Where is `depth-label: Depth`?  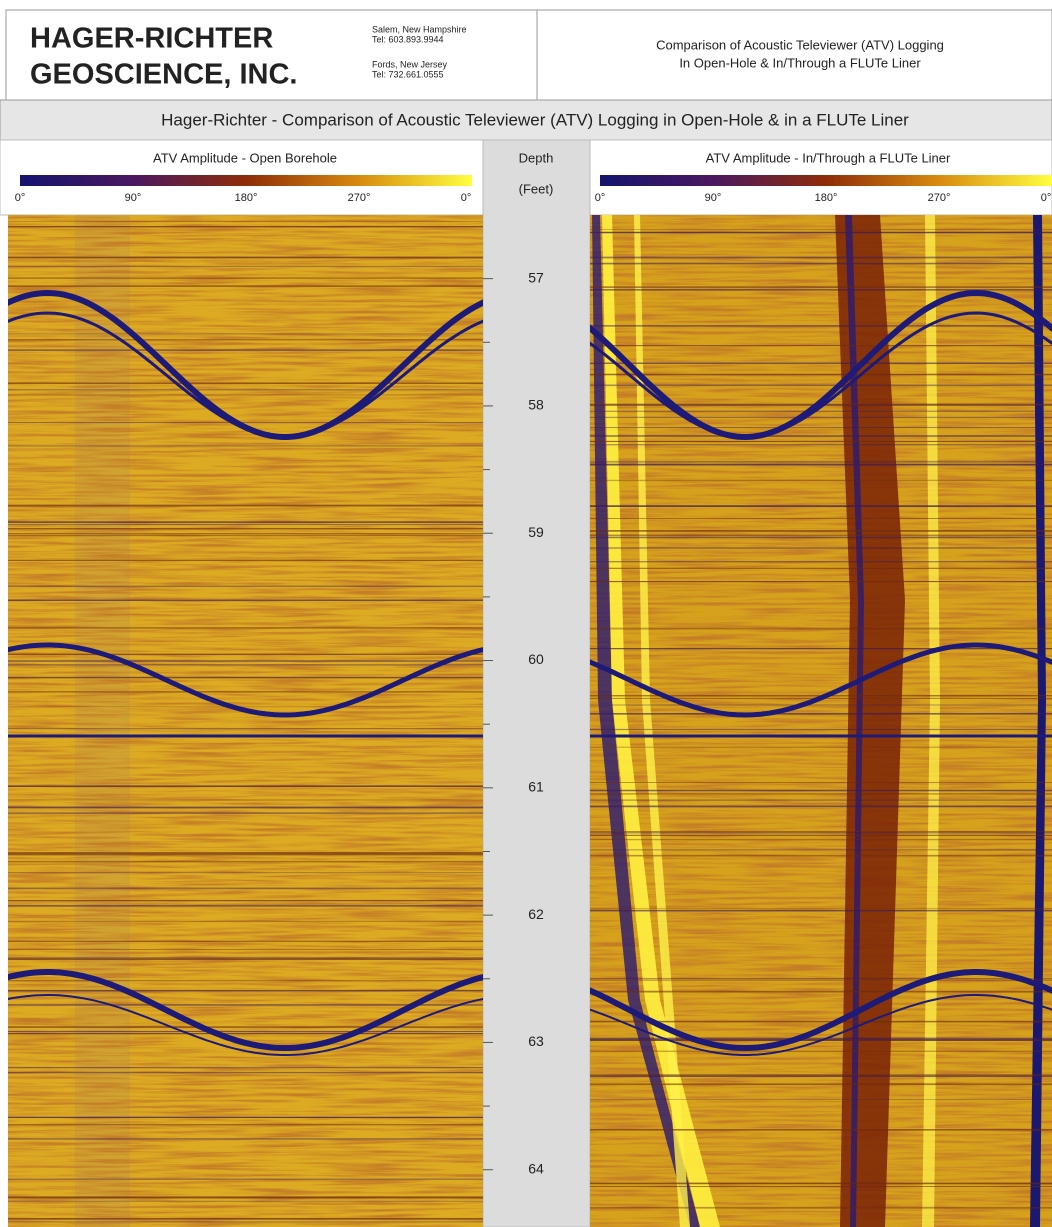
depth-label: Depth is located at coordinates (536, 157).